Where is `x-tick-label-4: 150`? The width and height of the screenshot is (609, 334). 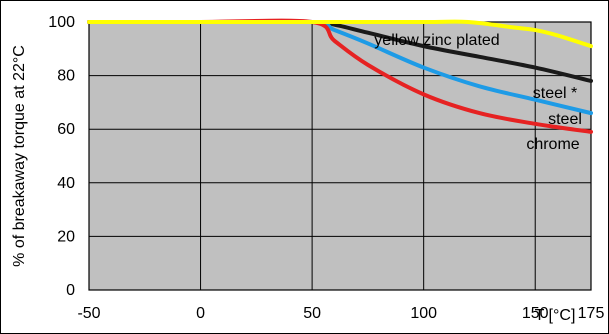 x-tick-label-4: 150 is located at coordinates (535, 313).